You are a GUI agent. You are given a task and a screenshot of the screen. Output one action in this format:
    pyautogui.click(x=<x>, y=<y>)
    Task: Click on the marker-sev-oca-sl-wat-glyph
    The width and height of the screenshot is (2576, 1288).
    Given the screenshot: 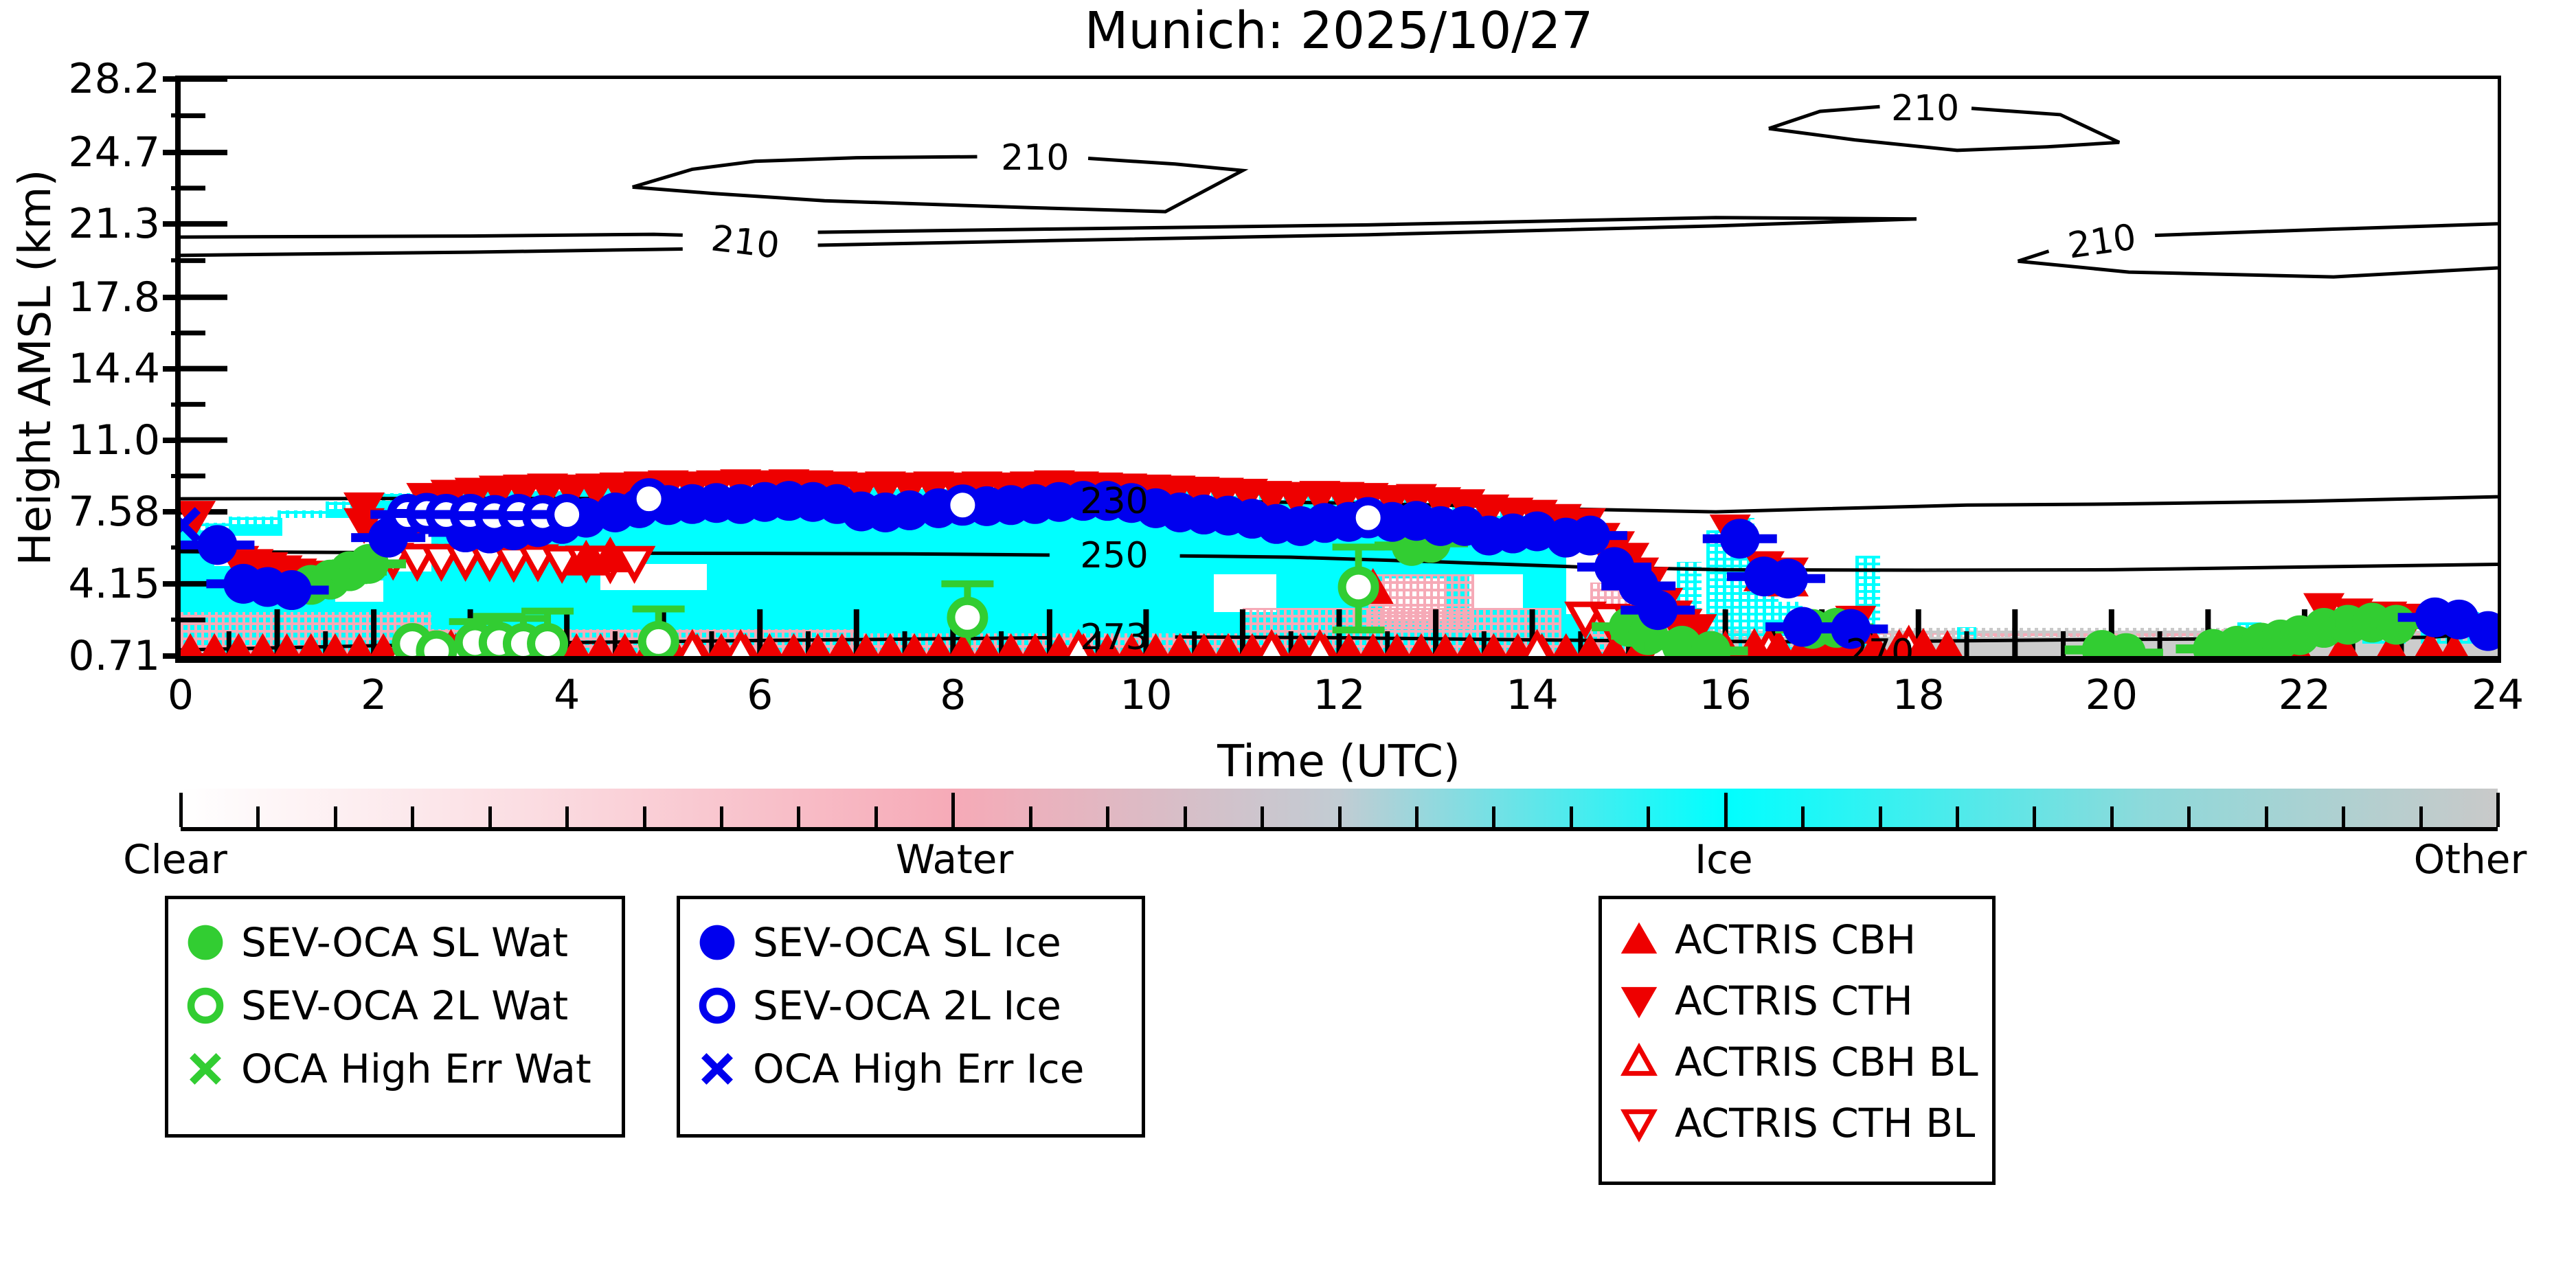 What is the action you would take?
    pyautogui.click(x=1711, y=643)
    